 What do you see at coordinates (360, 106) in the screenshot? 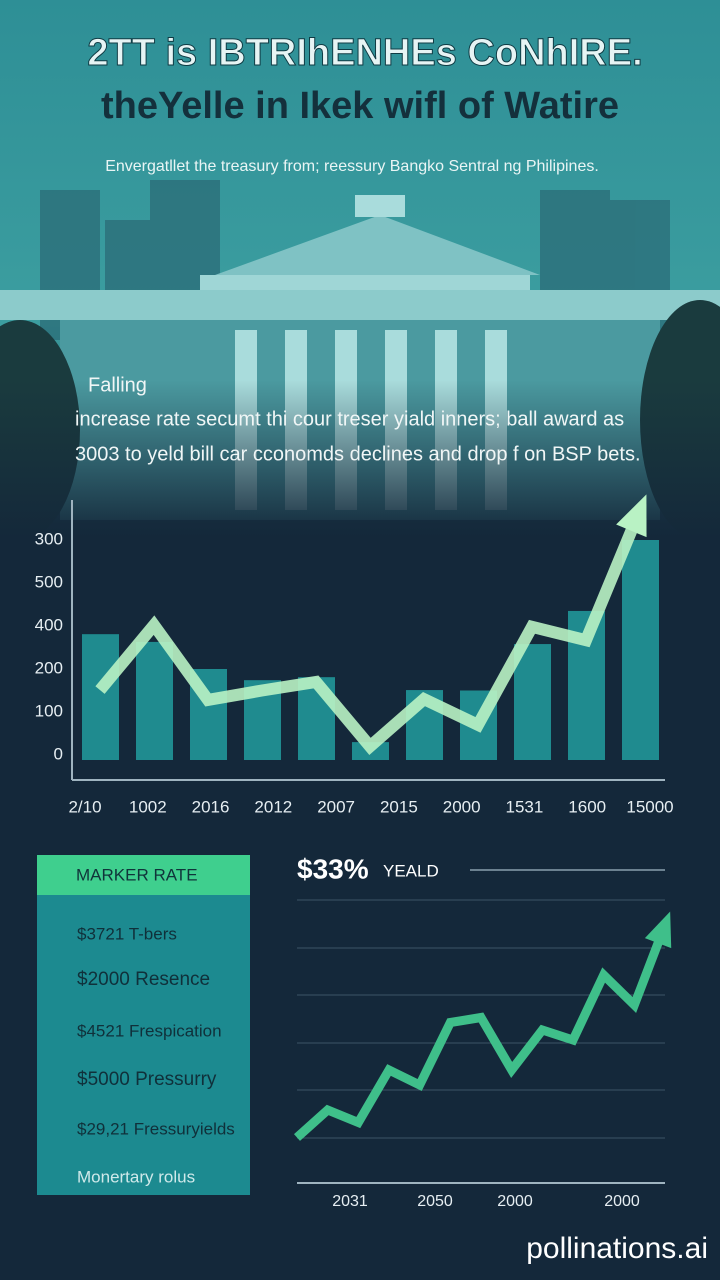
I see `title: theYelle in Ikek wifl of Watire` at bounding box center [360, 106].